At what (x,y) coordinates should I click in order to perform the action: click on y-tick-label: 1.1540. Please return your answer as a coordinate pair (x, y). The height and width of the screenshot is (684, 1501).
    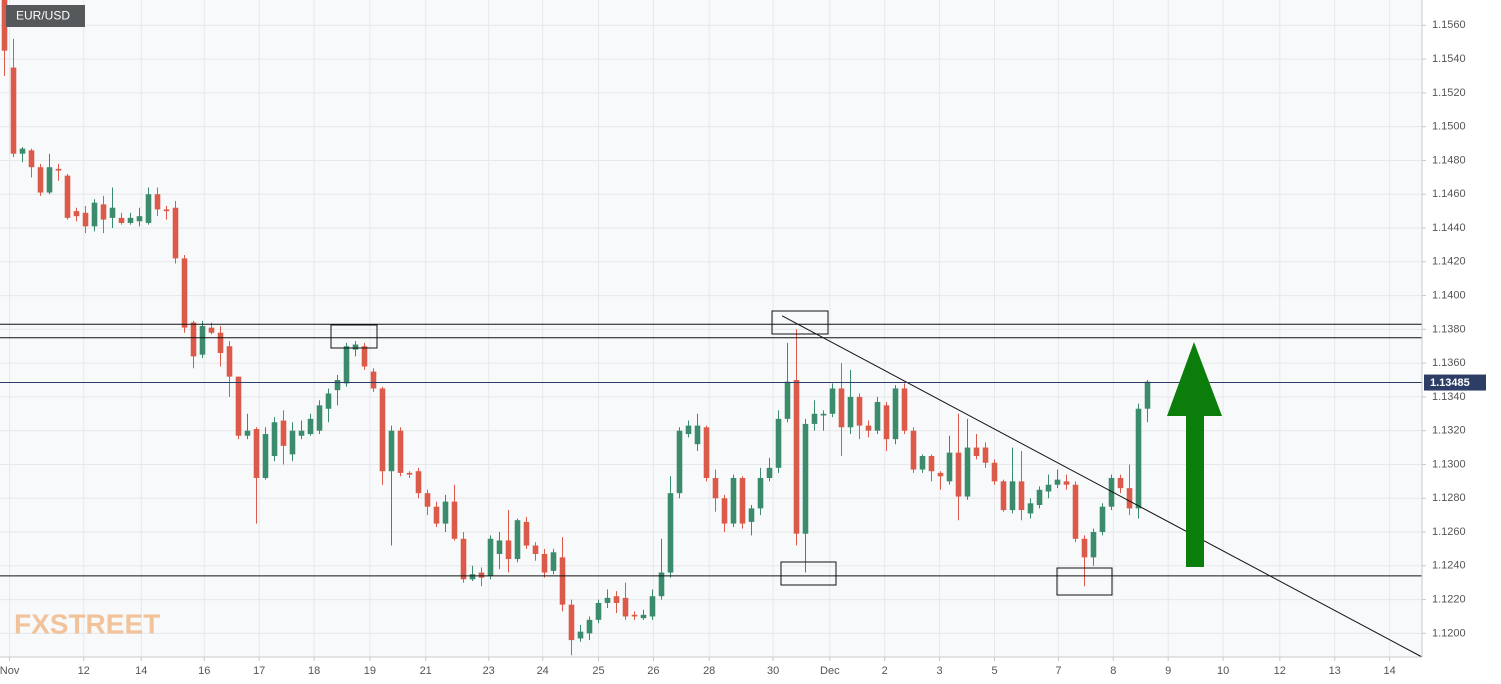
    Looking at the image, I should click on (1449, 59).